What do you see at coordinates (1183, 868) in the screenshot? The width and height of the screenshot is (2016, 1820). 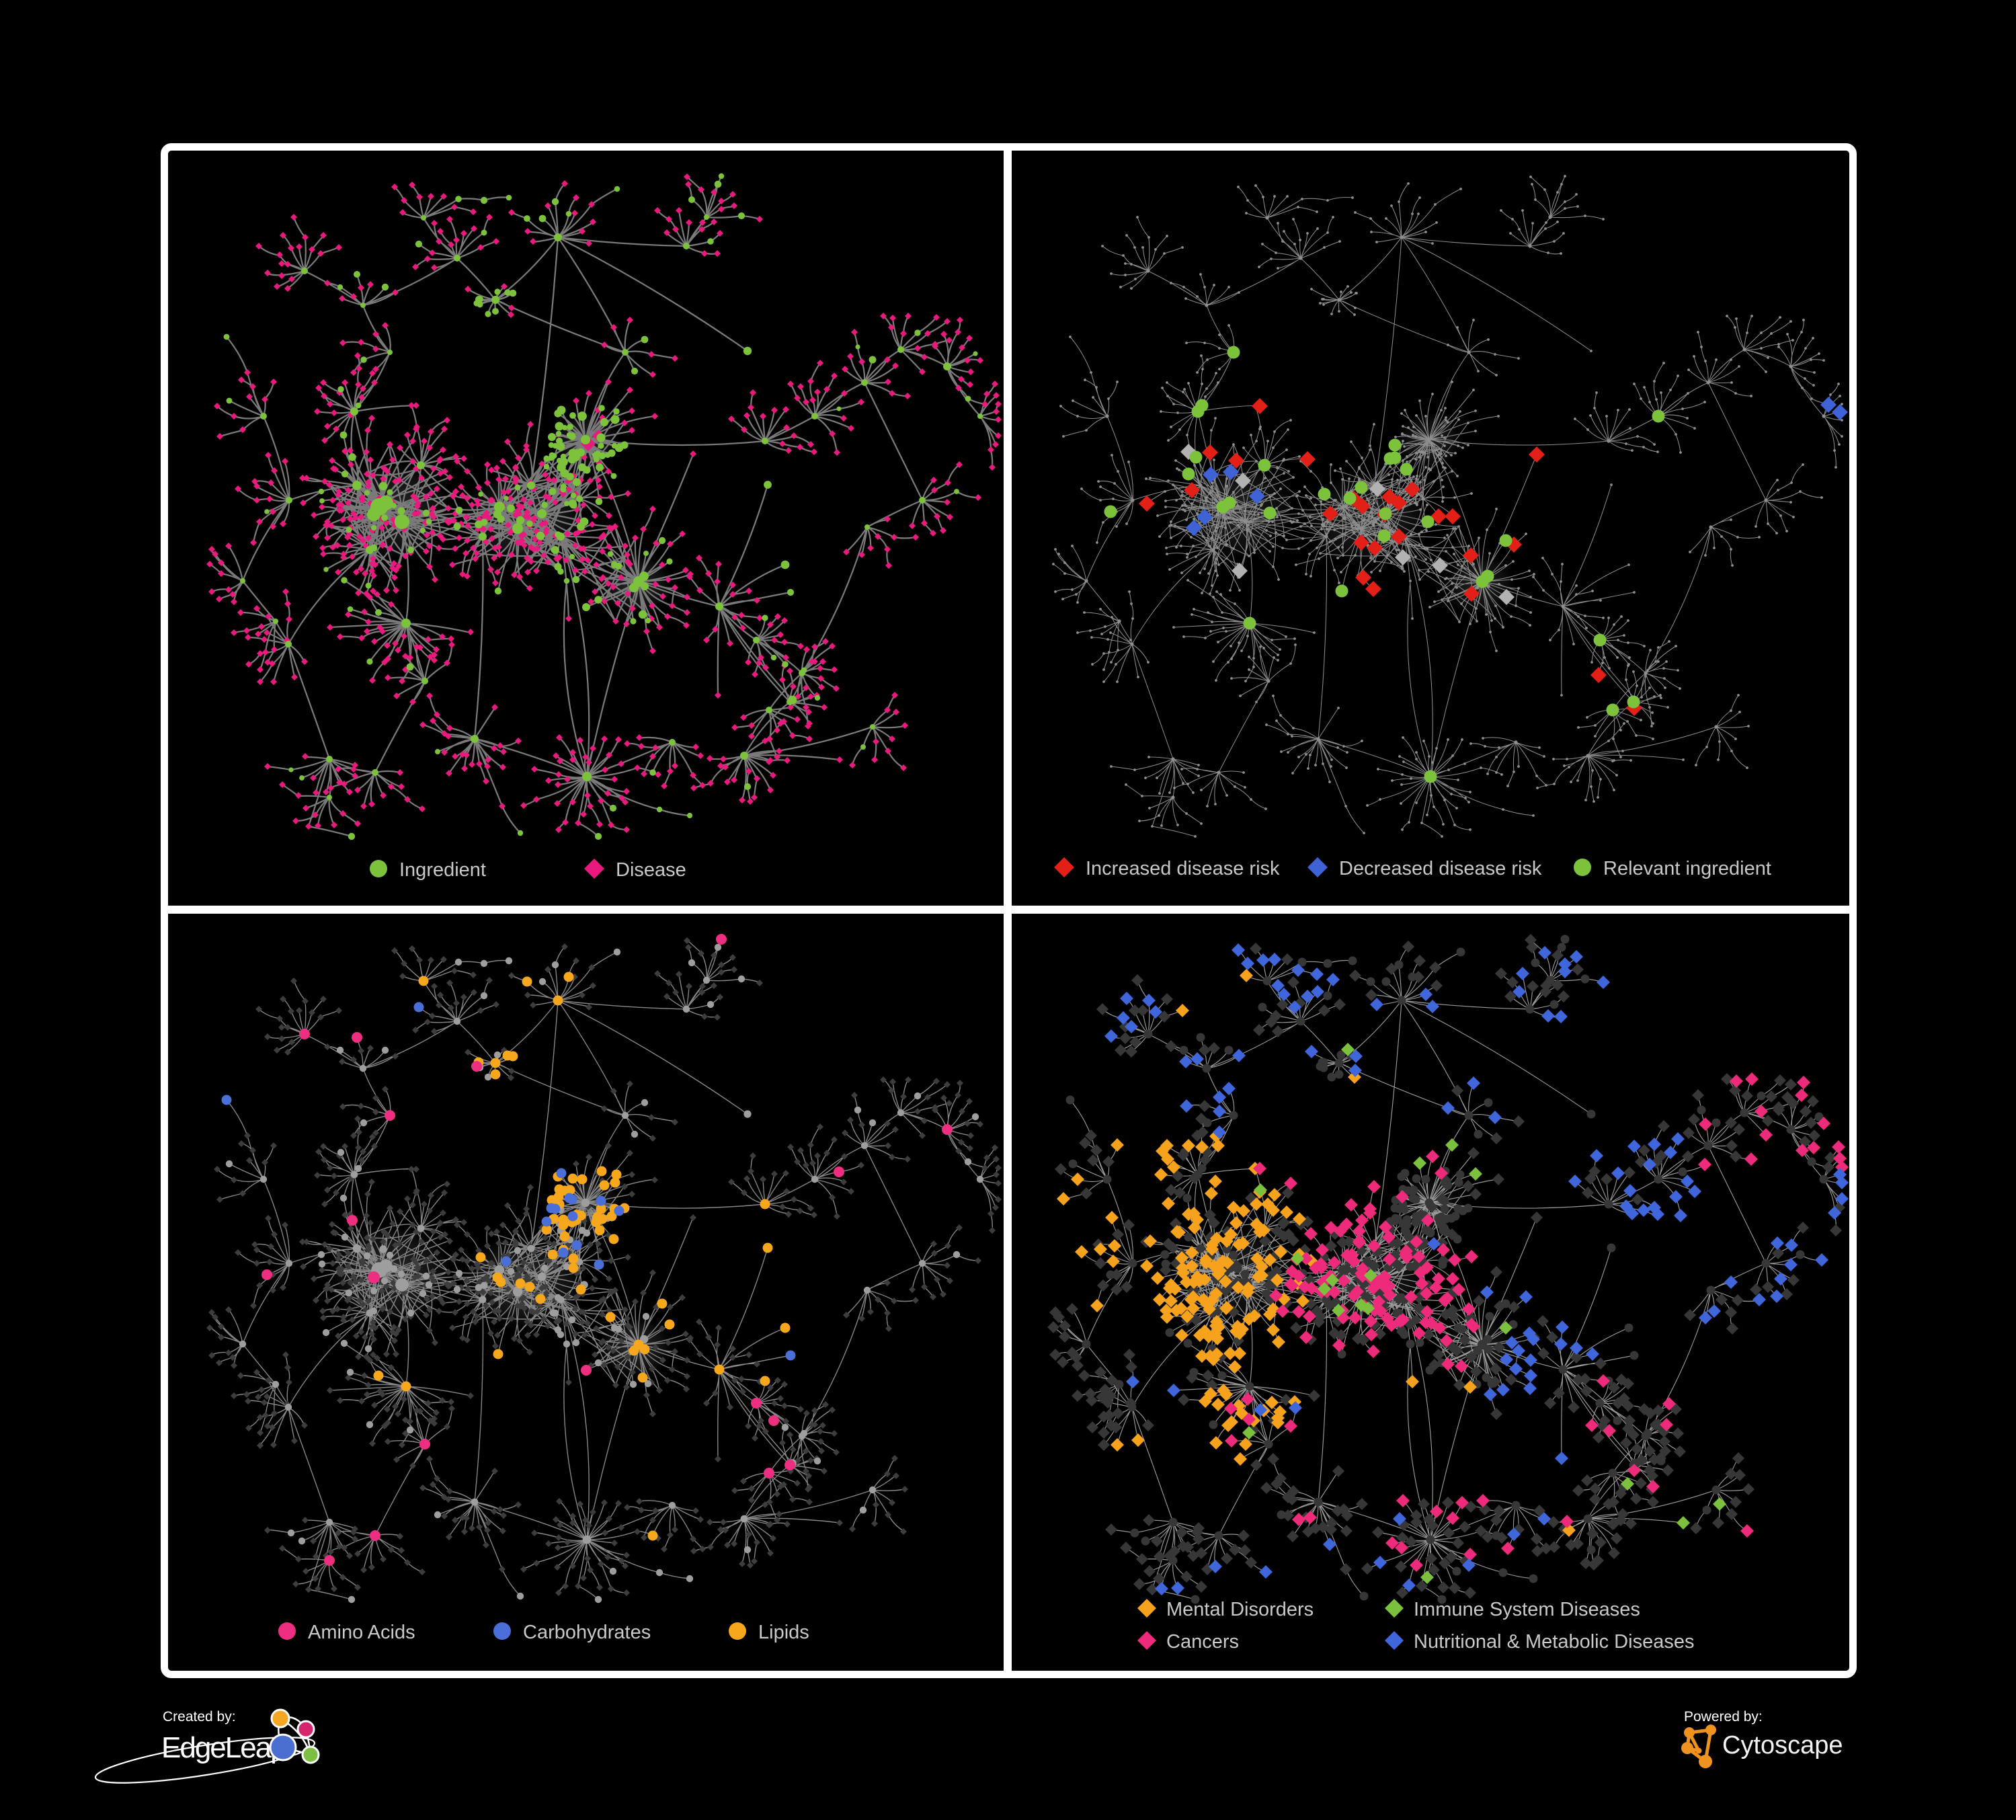 I see `svg-text: Increased disease risk` at bounding box center [1183, 868].